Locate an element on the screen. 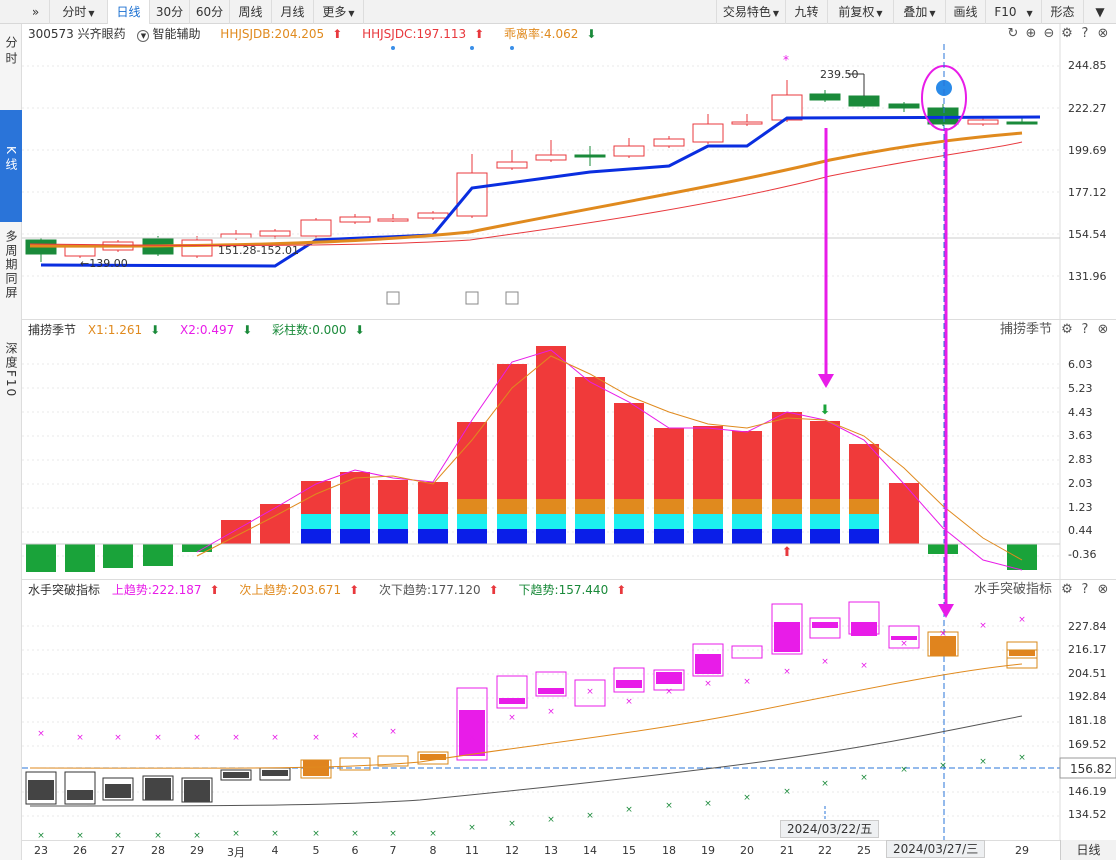 This screenshot has height=860, width=1116. nine-turn-button: 九转 is located at coordinates (807, 12).